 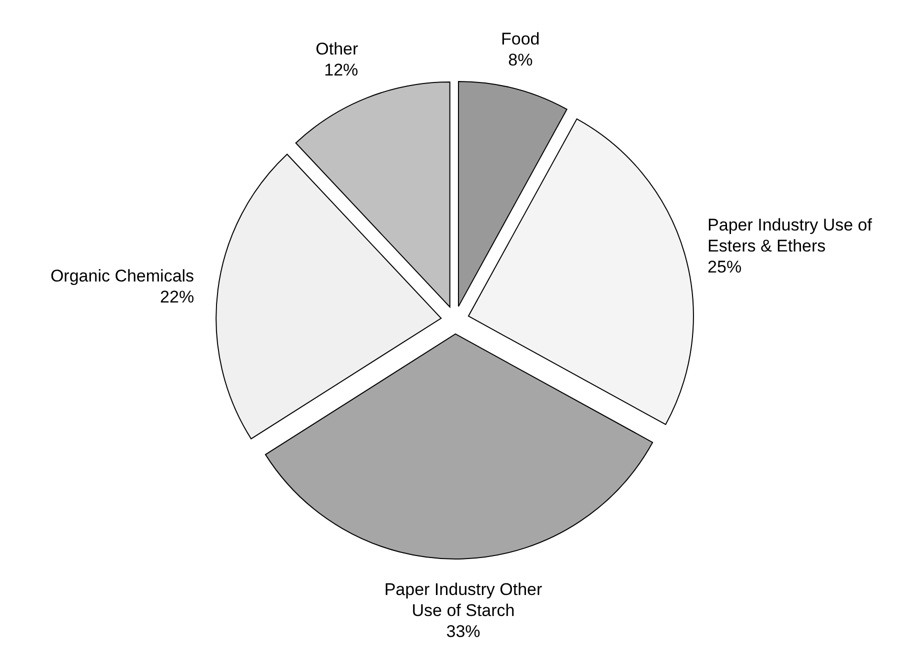 What do you see at coordinates (122, 276) in the screenshot?
I see `slice-label: Organic Chemicals` at bounding box center [122, 276].